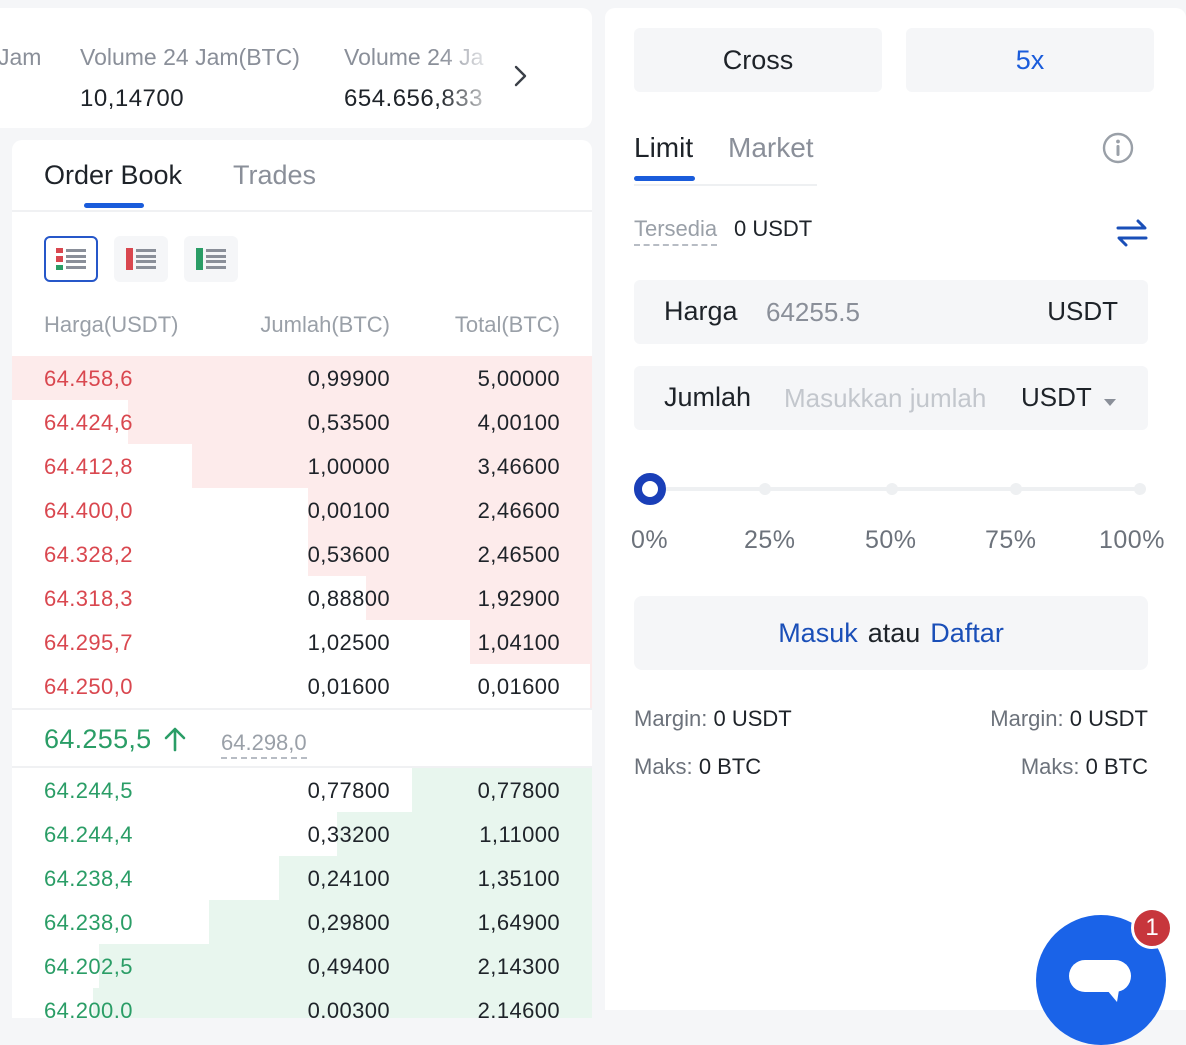 The width and height of the screenshot is (1186, 1045). What do you see at coordinates (770, 540) in the screenshot?
I see `slider-mark: 25%` at bounding box center [770, 540].